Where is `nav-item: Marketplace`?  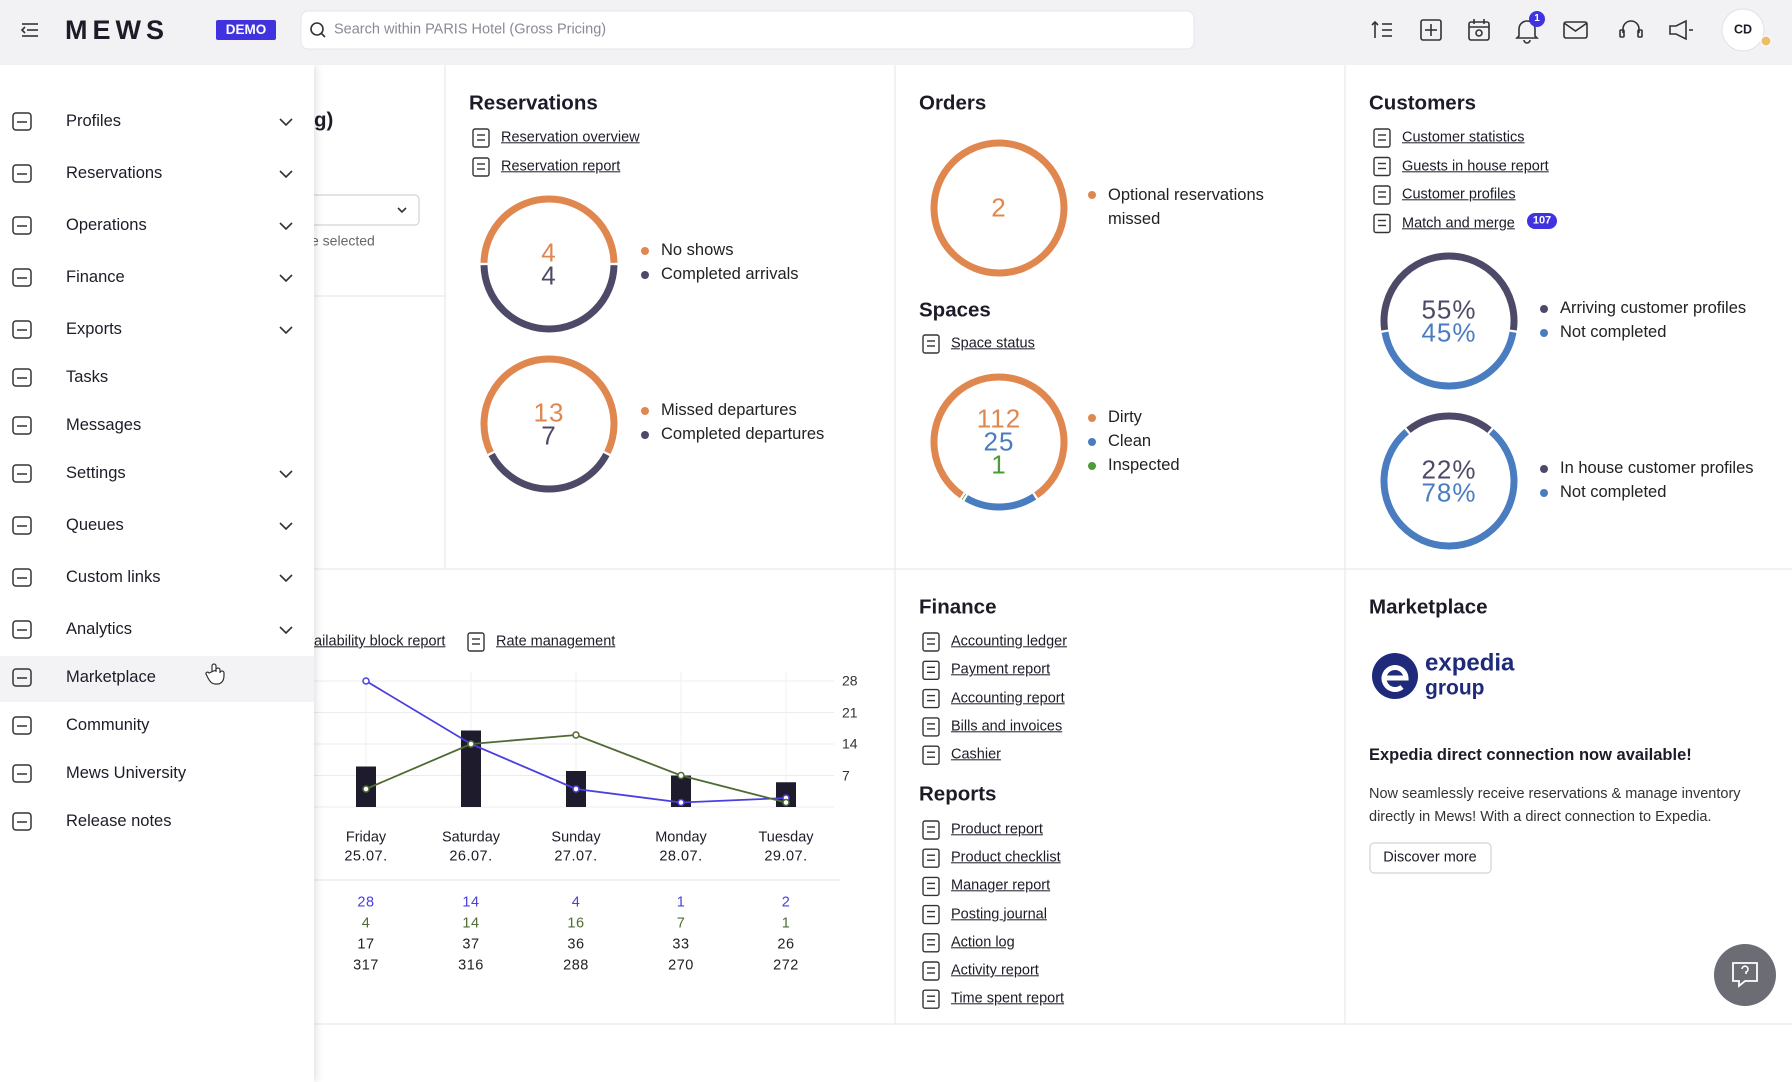
nav-item: Marketplace is located at coordinates (111, 677).